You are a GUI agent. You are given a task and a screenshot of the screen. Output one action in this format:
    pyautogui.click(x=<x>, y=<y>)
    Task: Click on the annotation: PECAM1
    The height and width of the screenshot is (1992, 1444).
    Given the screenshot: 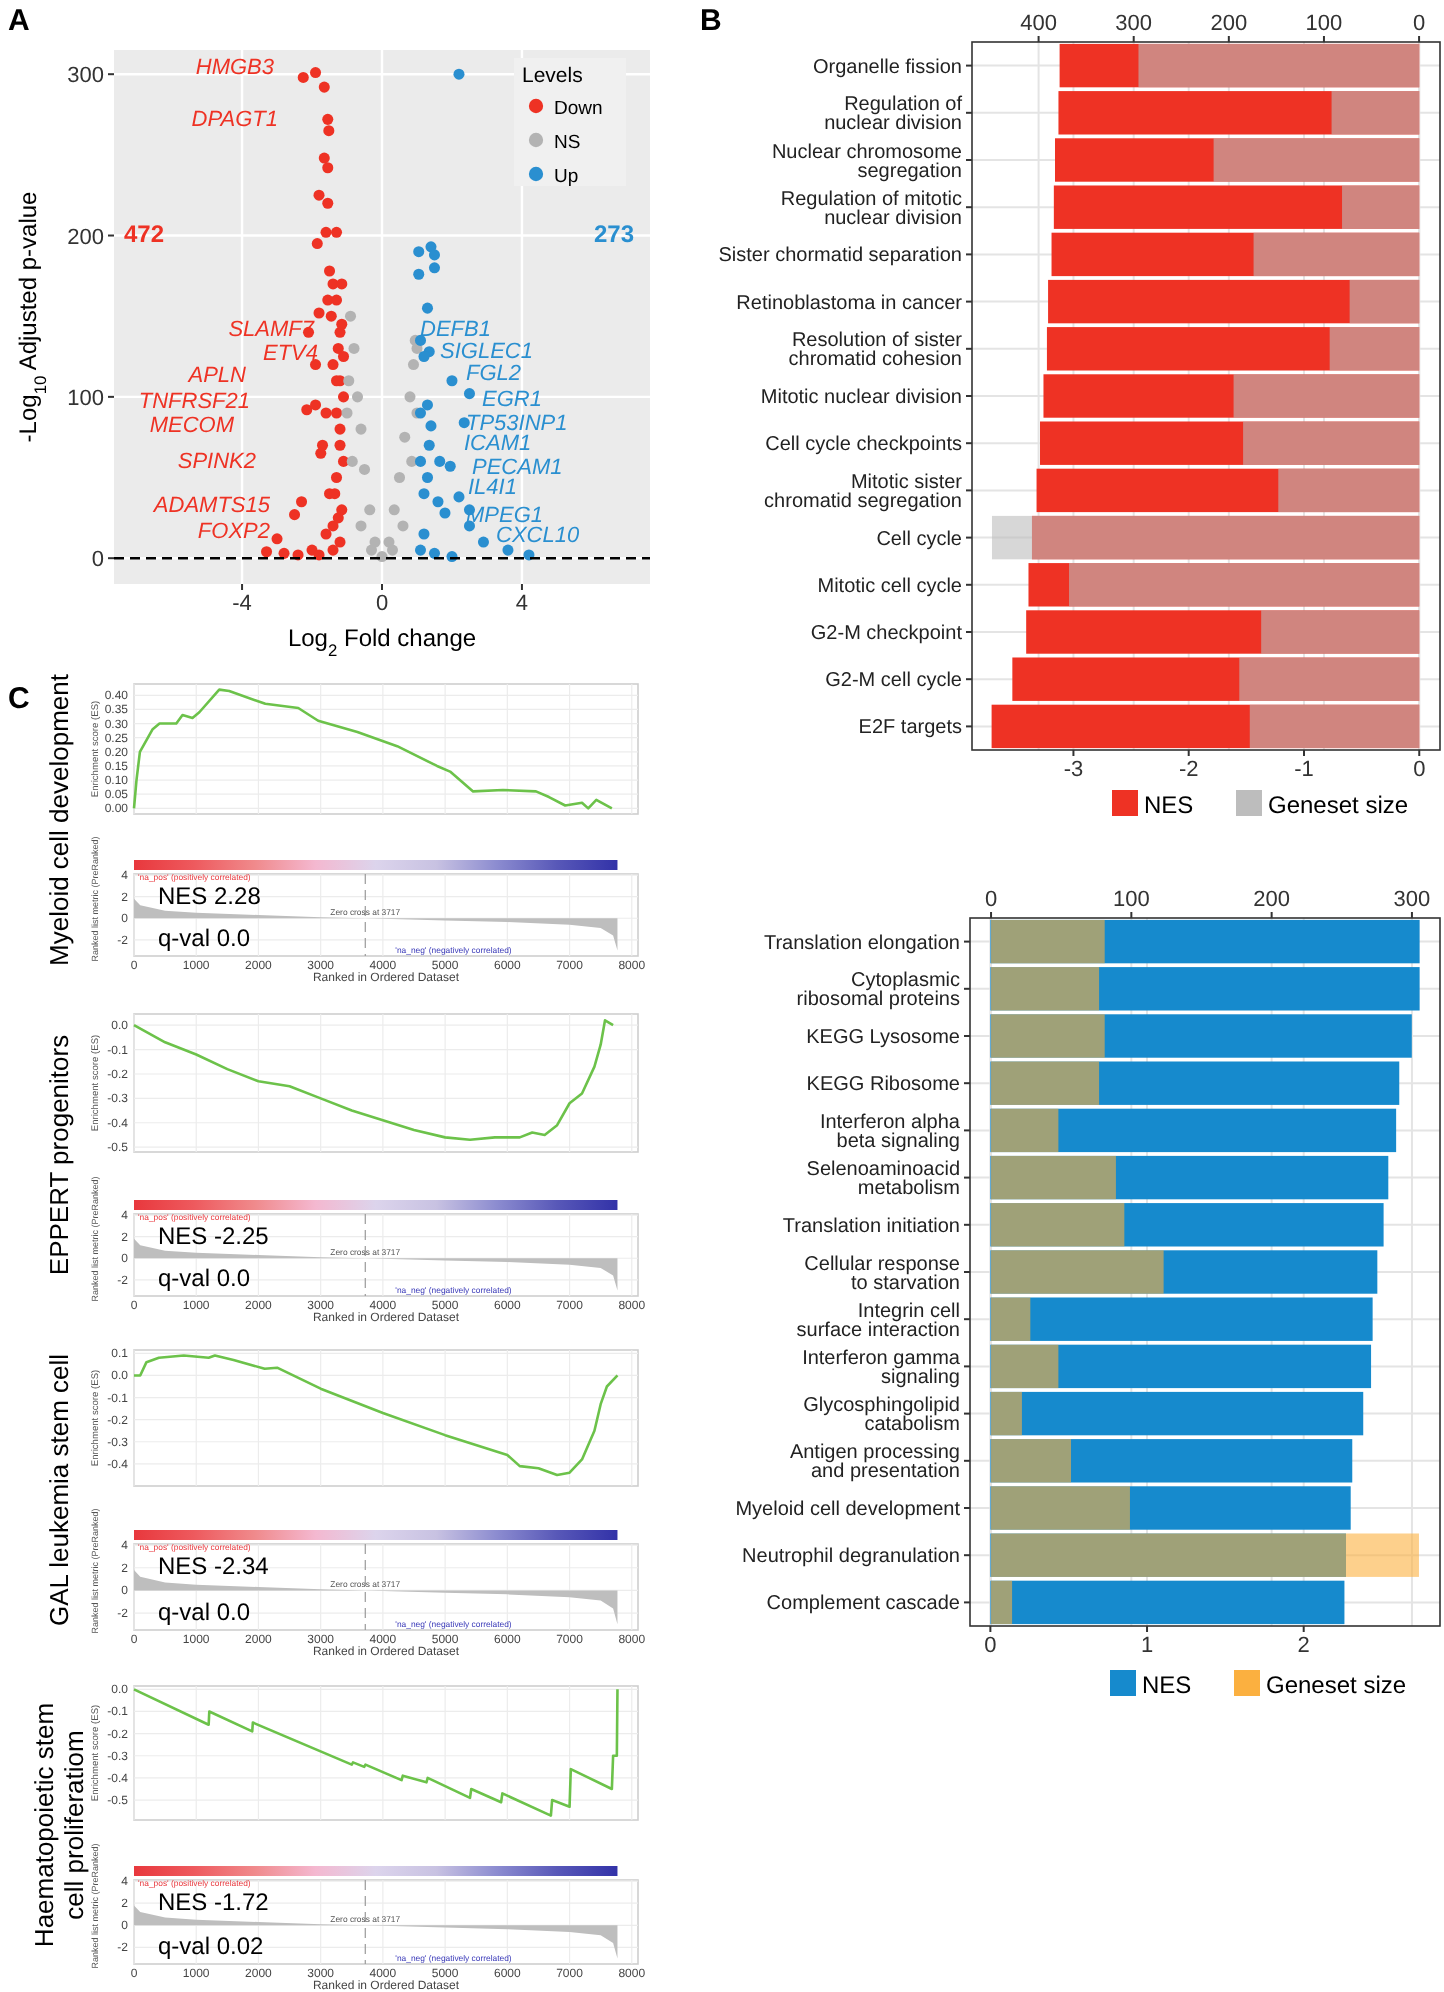 What is the action you would take?
    pyautogui.click(x=517, y=468)
    